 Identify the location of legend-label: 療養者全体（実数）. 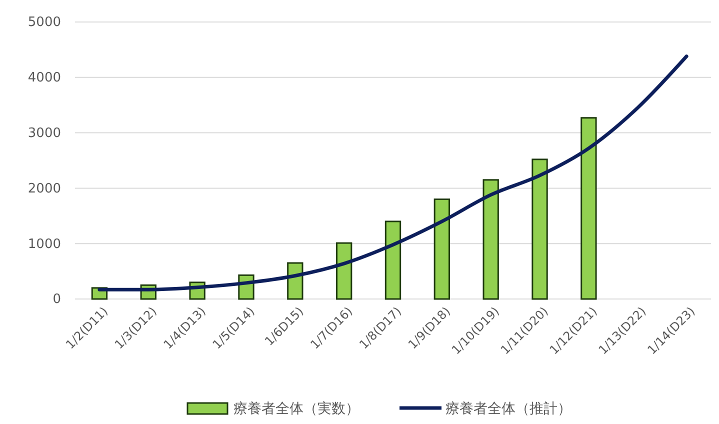
(297, 408).